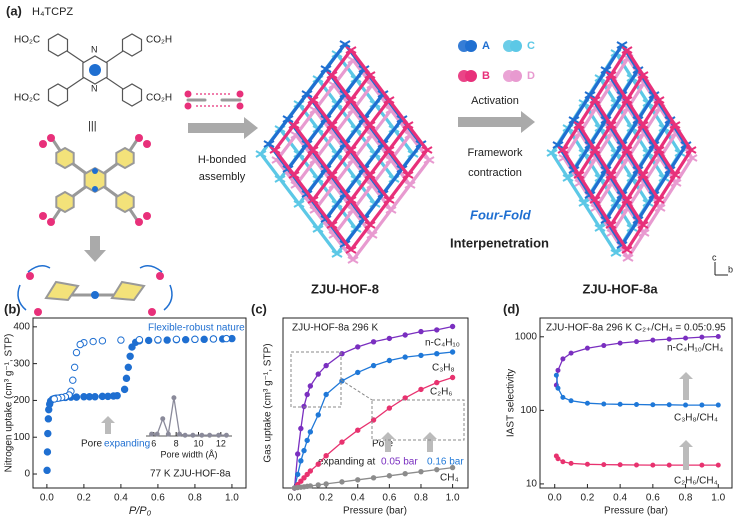  Describe the element at coordinates (399, 462) in the screenshot. I see `annotation: 0.05 bar` at that location.